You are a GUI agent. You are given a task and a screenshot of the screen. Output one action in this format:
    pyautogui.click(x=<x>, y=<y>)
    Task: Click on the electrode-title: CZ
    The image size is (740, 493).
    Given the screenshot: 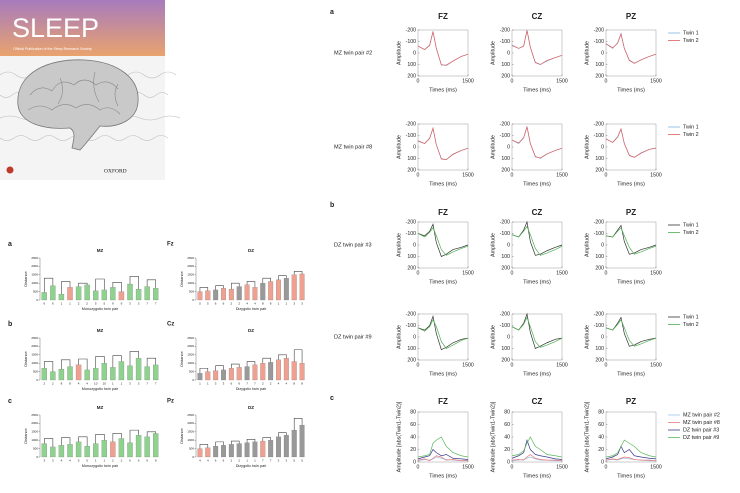 What is the action you would take?
    pyautogui.click(x=537, y=212)
    